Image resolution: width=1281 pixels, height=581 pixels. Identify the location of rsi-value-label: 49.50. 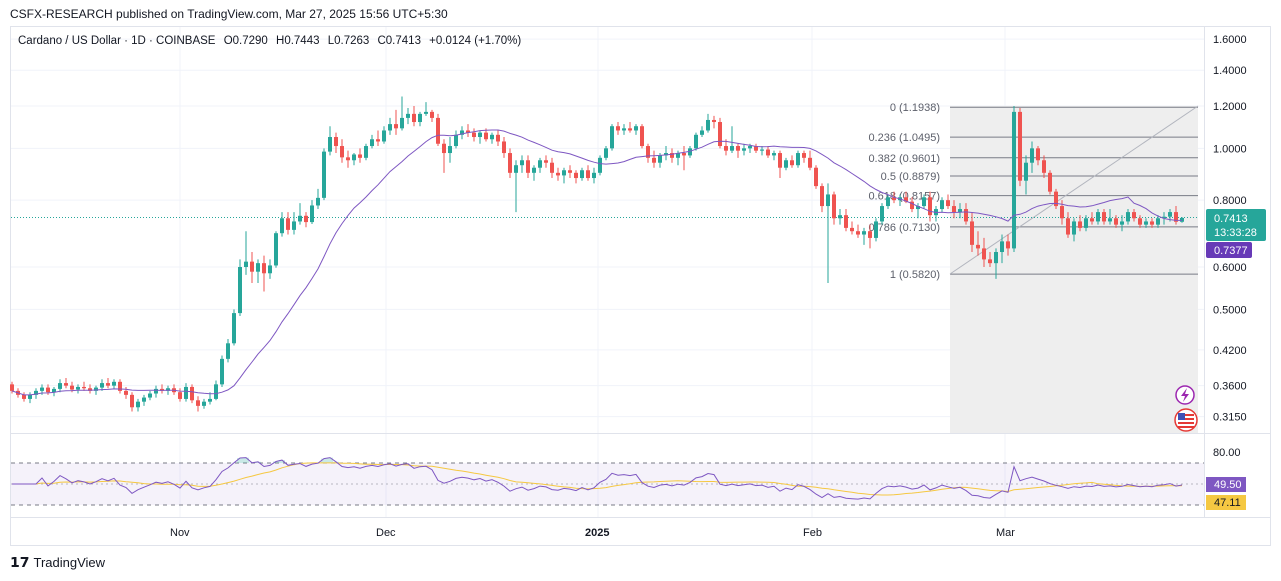
(1228, 485).